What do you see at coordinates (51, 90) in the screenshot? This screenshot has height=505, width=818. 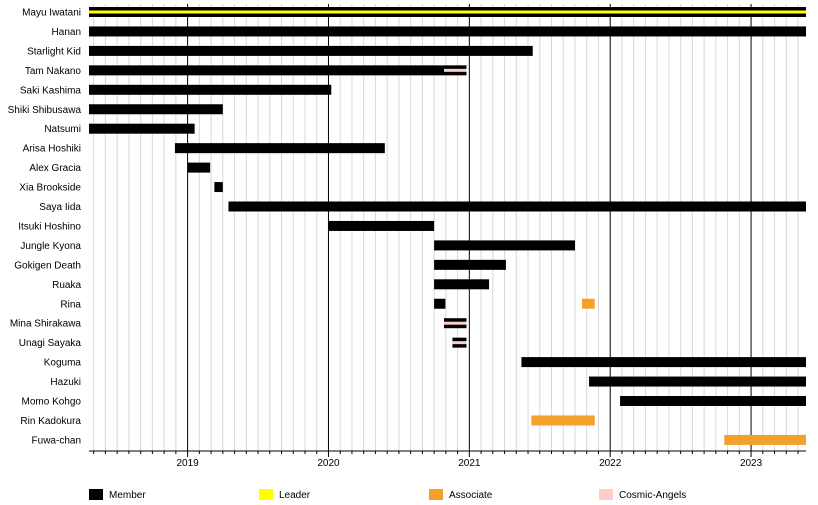 I see `row-label: Saki Kashima` at bounding box center [51, 90].